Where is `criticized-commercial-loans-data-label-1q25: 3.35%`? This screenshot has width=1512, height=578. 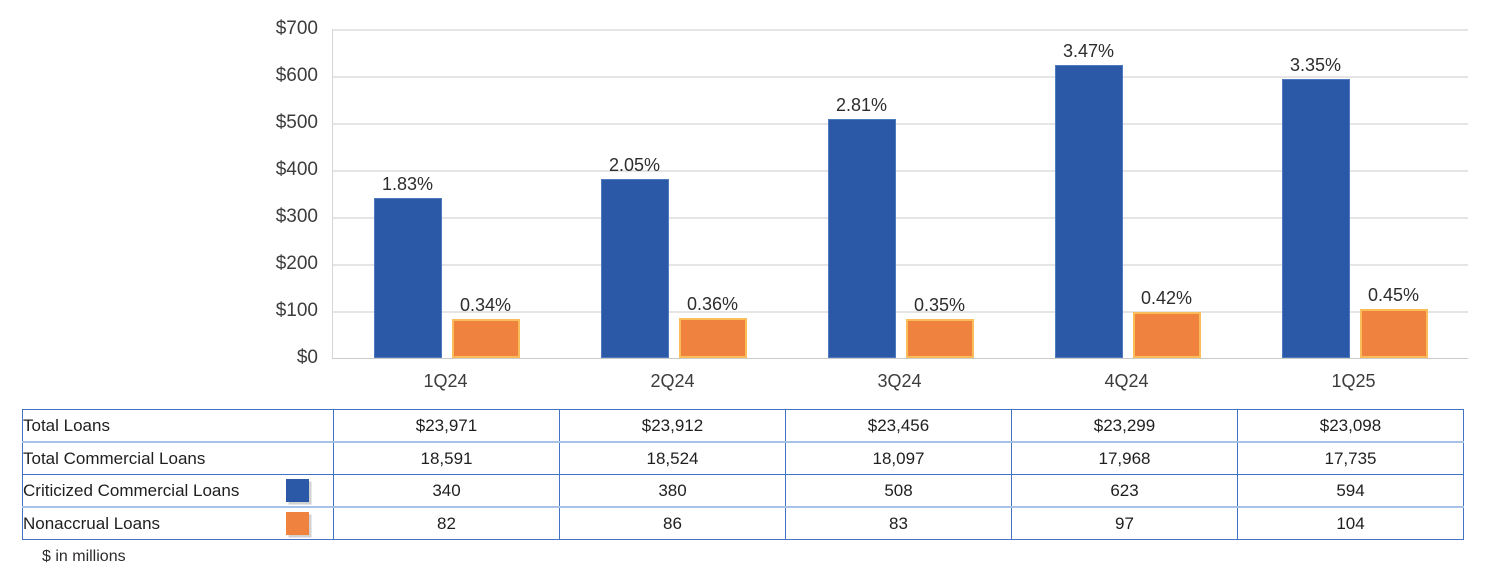 criticized-commercial-loans-data-label-1q25: 3.35% is located at coordinates (1315, 65).